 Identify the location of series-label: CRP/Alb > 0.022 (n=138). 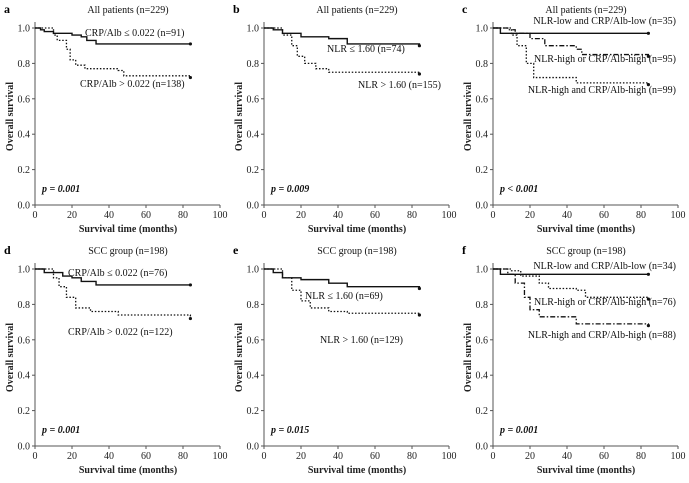
(132, 84).